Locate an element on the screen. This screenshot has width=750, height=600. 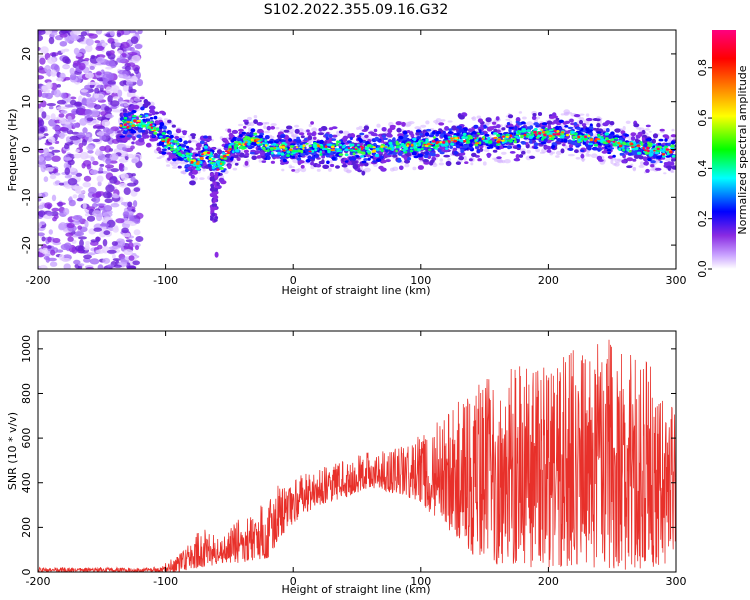
colorbar-ticks: 0.0 0.2 0.4 0.6 0.8 is located at coordinates (704, 168).